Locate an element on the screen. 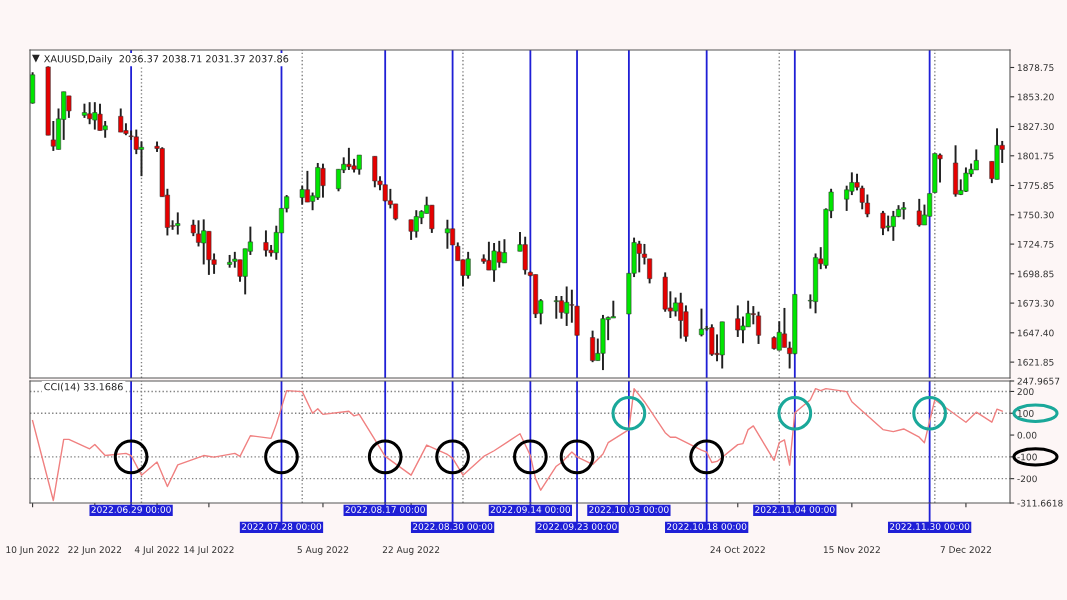  ref-line-label: 2022.06.29 00:00 is located at coordinates (131, 509).